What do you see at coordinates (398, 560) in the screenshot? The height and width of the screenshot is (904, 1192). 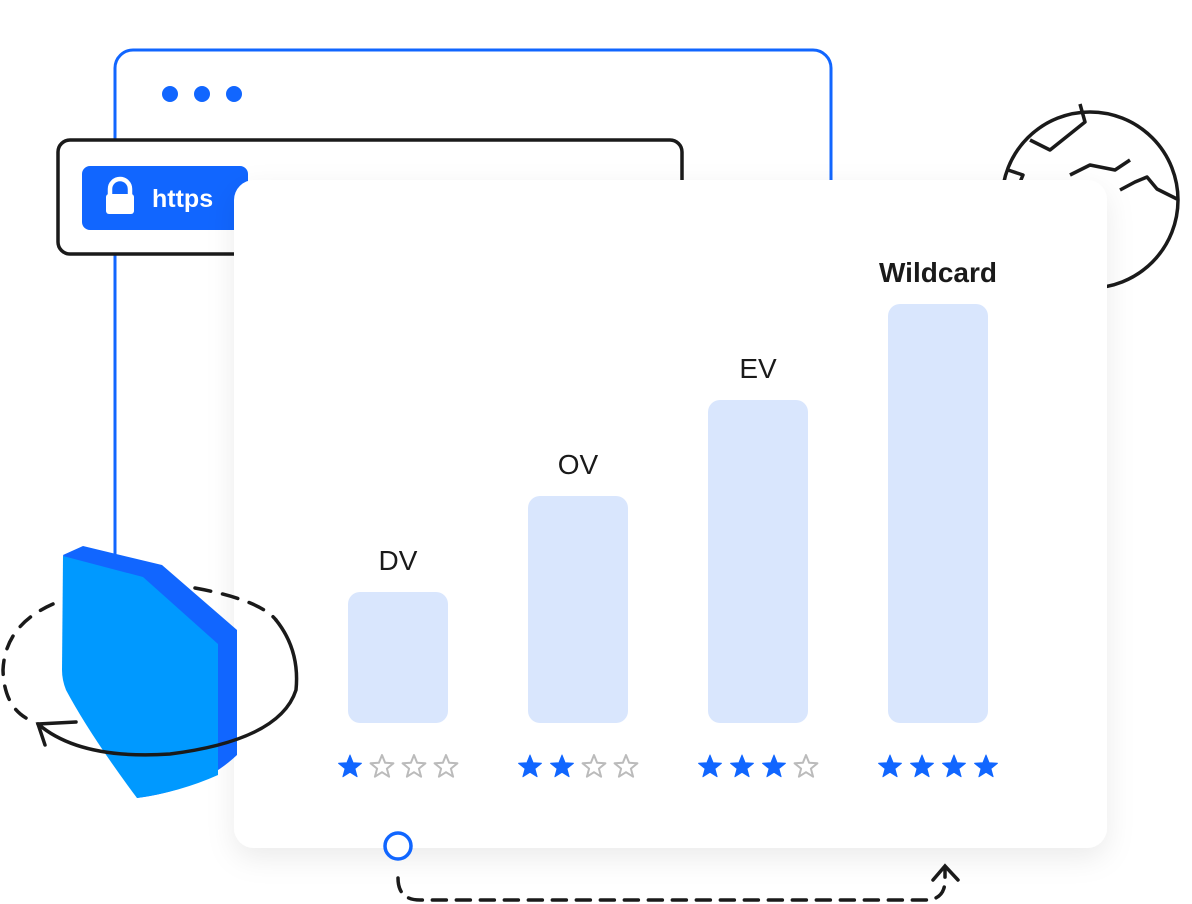 I see `certificate-label: DV` at bounding box center [398, 560].